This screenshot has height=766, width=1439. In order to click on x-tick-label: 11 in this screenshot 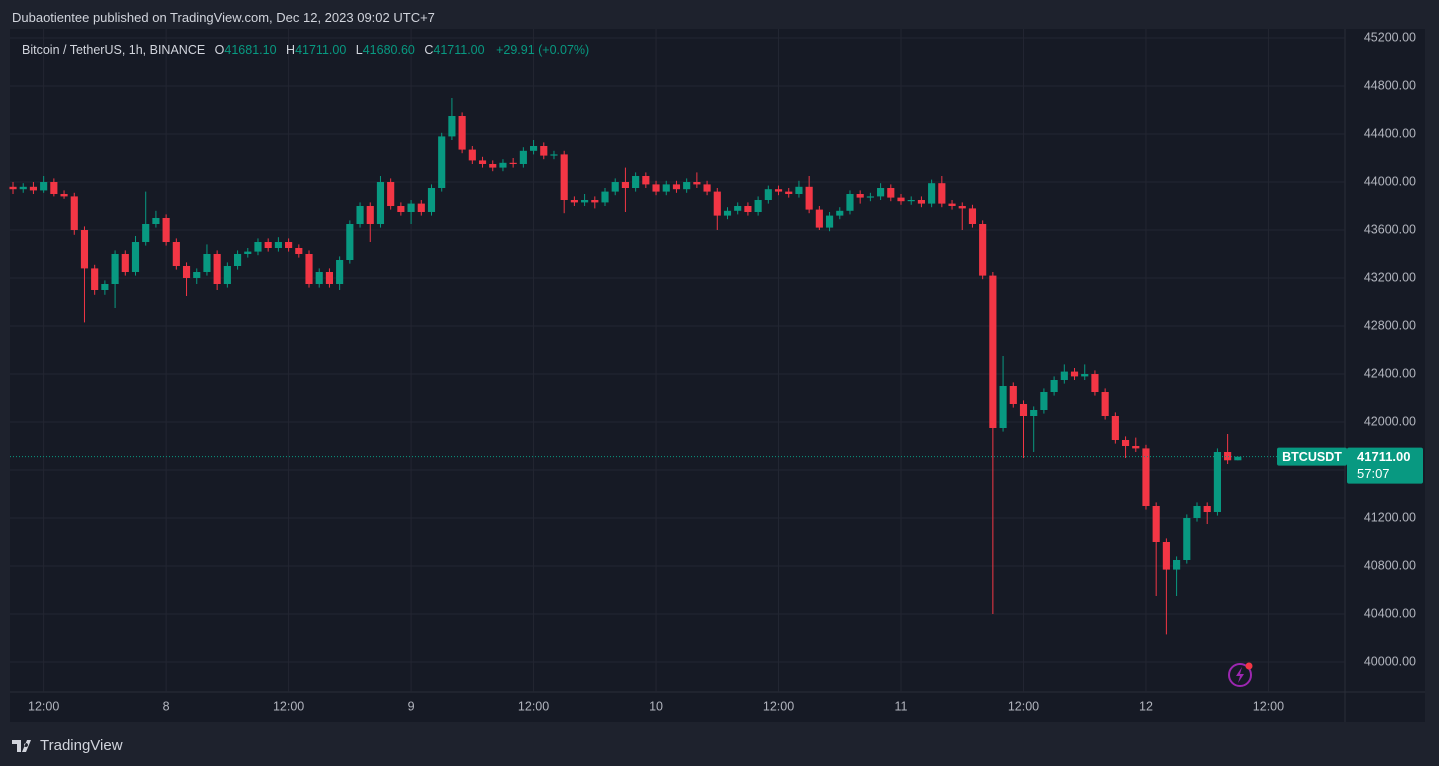, I will do `click(901, 706)`.